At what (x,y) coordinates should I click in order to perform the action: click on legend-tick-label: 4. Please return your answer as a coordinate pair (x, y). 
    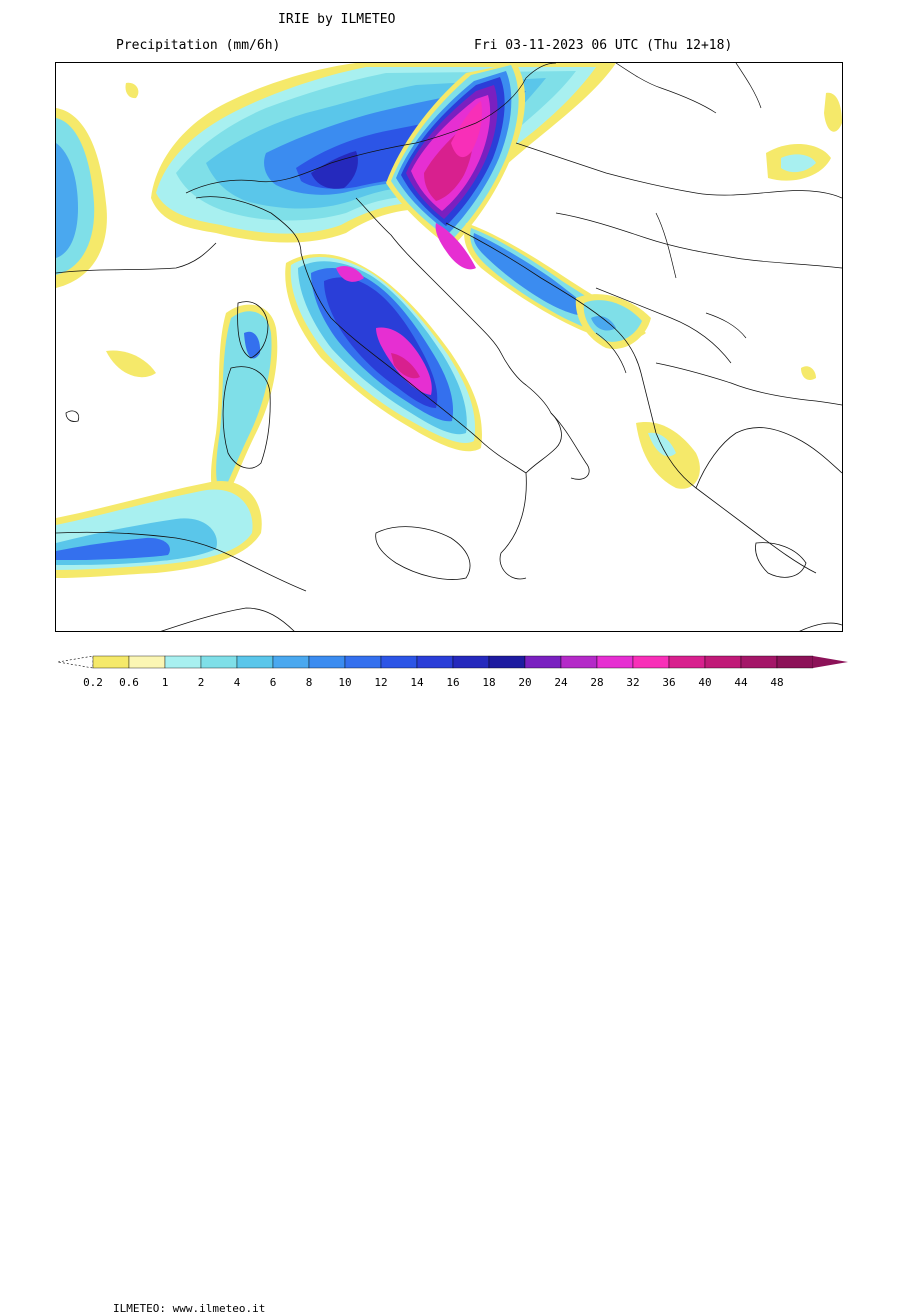
    Looking at the image, I should click on (237, 682).